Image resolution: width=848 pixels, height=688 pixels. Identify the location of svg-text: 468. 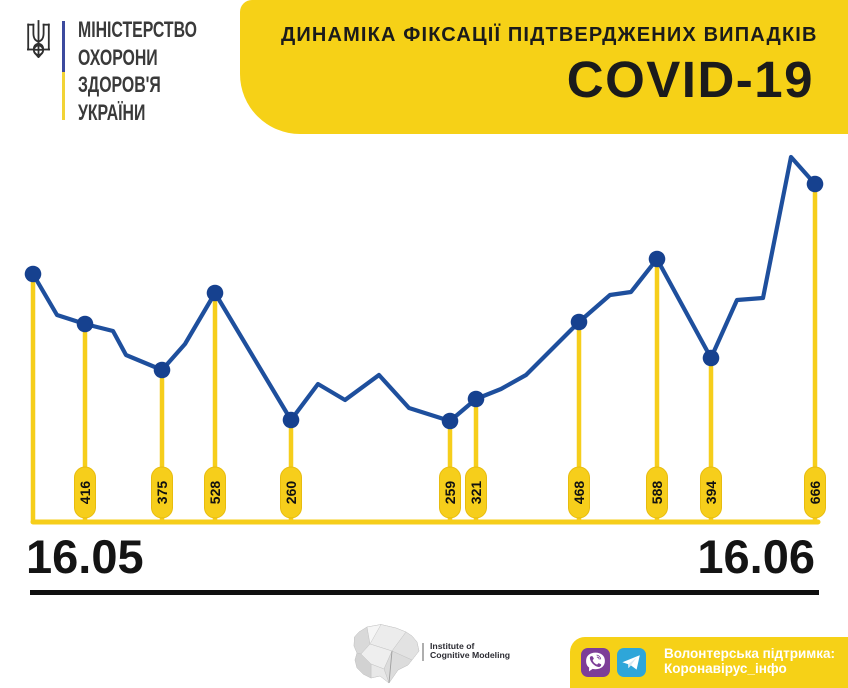
(579, 493).